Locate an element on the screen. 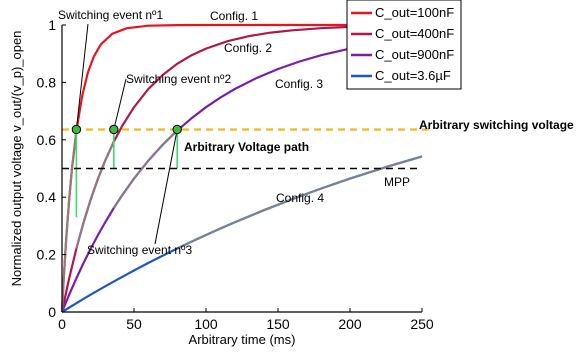  annotation-5: Arbitrary Voltage path is located at coordinates (246, 147).